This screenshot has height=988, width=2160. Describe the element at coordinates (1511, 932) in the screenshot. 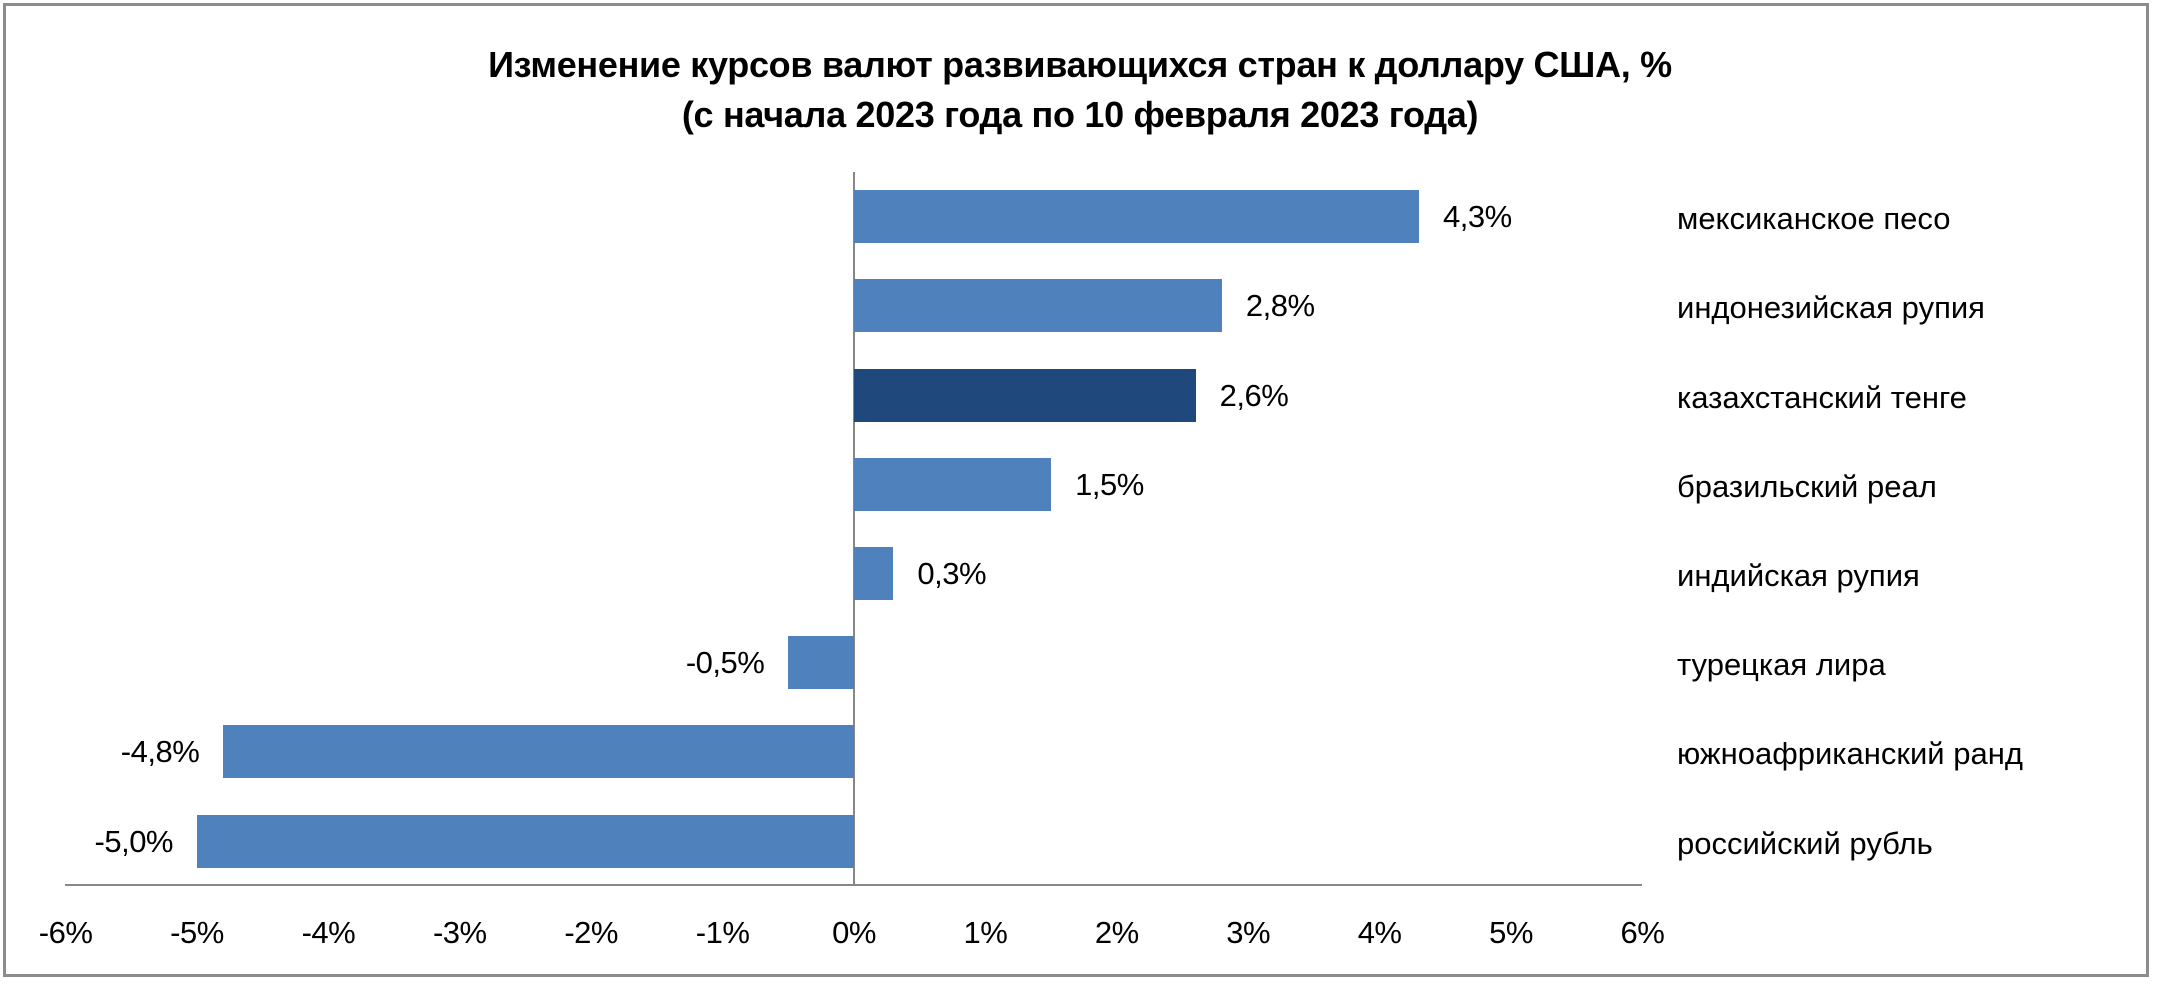

I see `x-tick-label: 5%` at that location.